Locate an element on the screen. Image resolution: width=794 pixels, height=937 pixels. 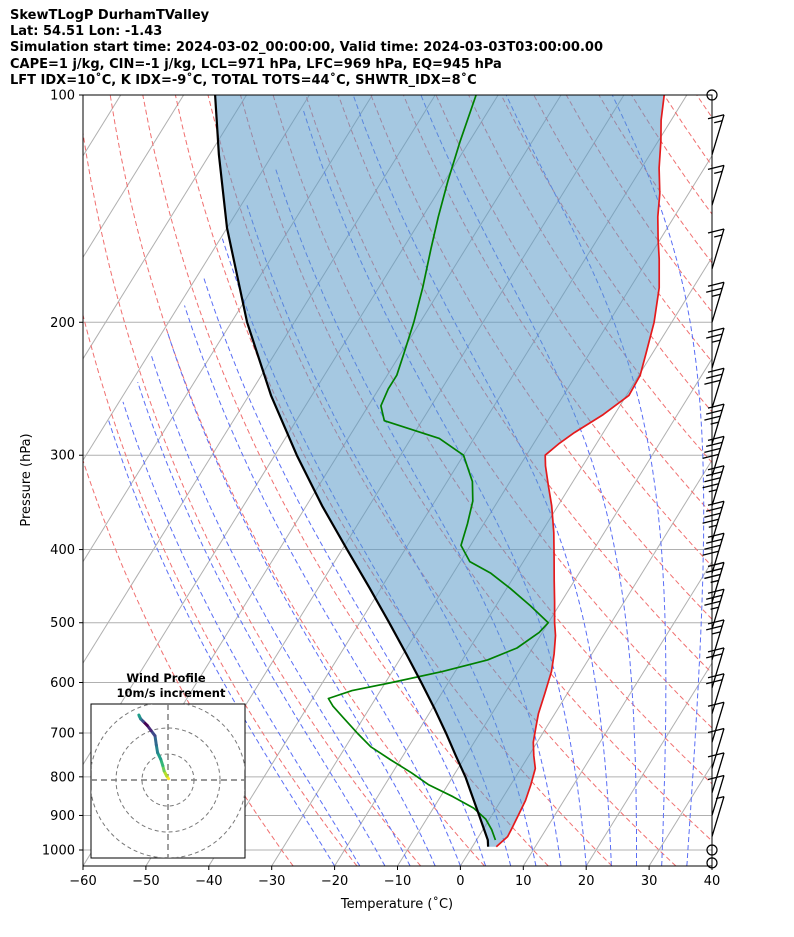
y-tick-label: 300 is located at coordinates (62, 456).